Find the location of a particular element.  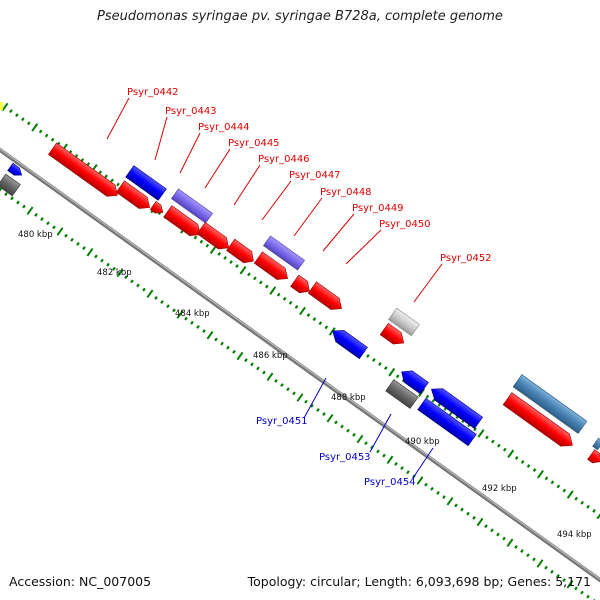

gene-arrow-left-gray is located at coordinates (10, 185).